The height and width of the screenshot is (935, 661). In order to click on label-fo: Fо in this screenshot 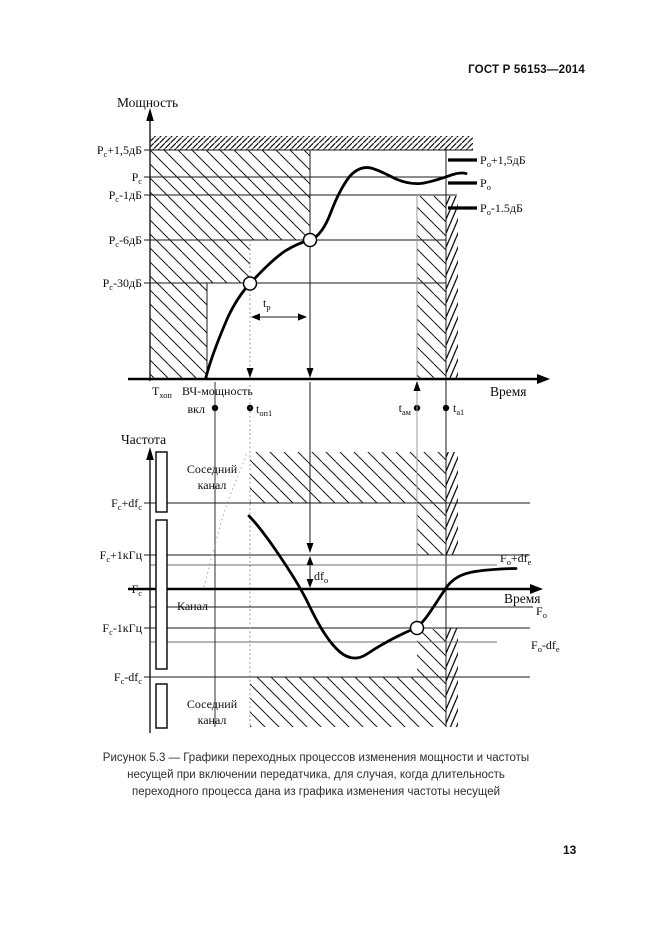, I will do `click(541, 612)`.